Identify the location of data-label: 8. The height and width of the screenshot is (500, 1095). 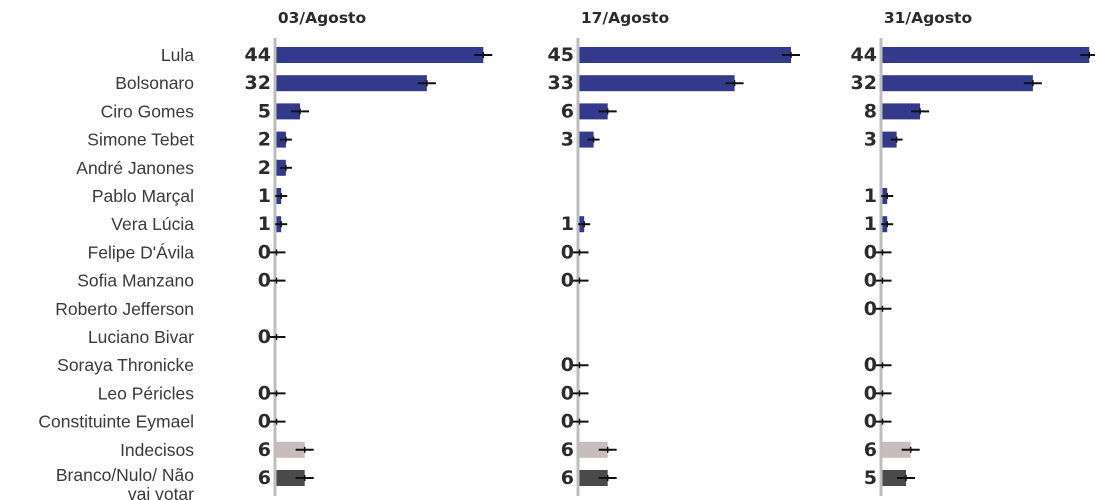
(870, 111).